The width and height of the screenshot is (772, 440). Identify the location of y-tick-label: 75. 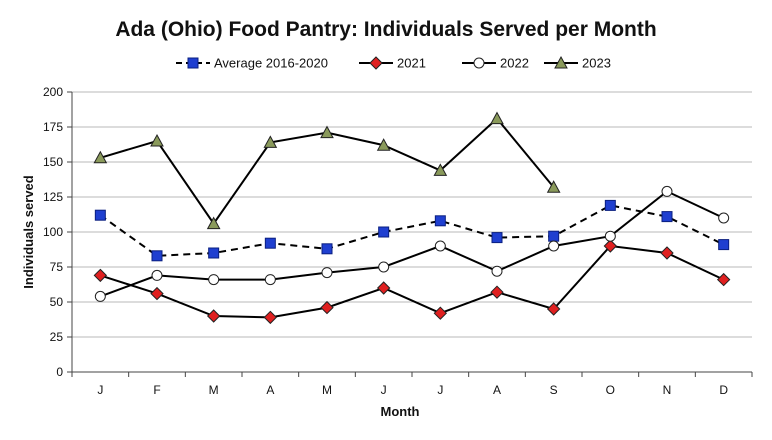
(57, 267).